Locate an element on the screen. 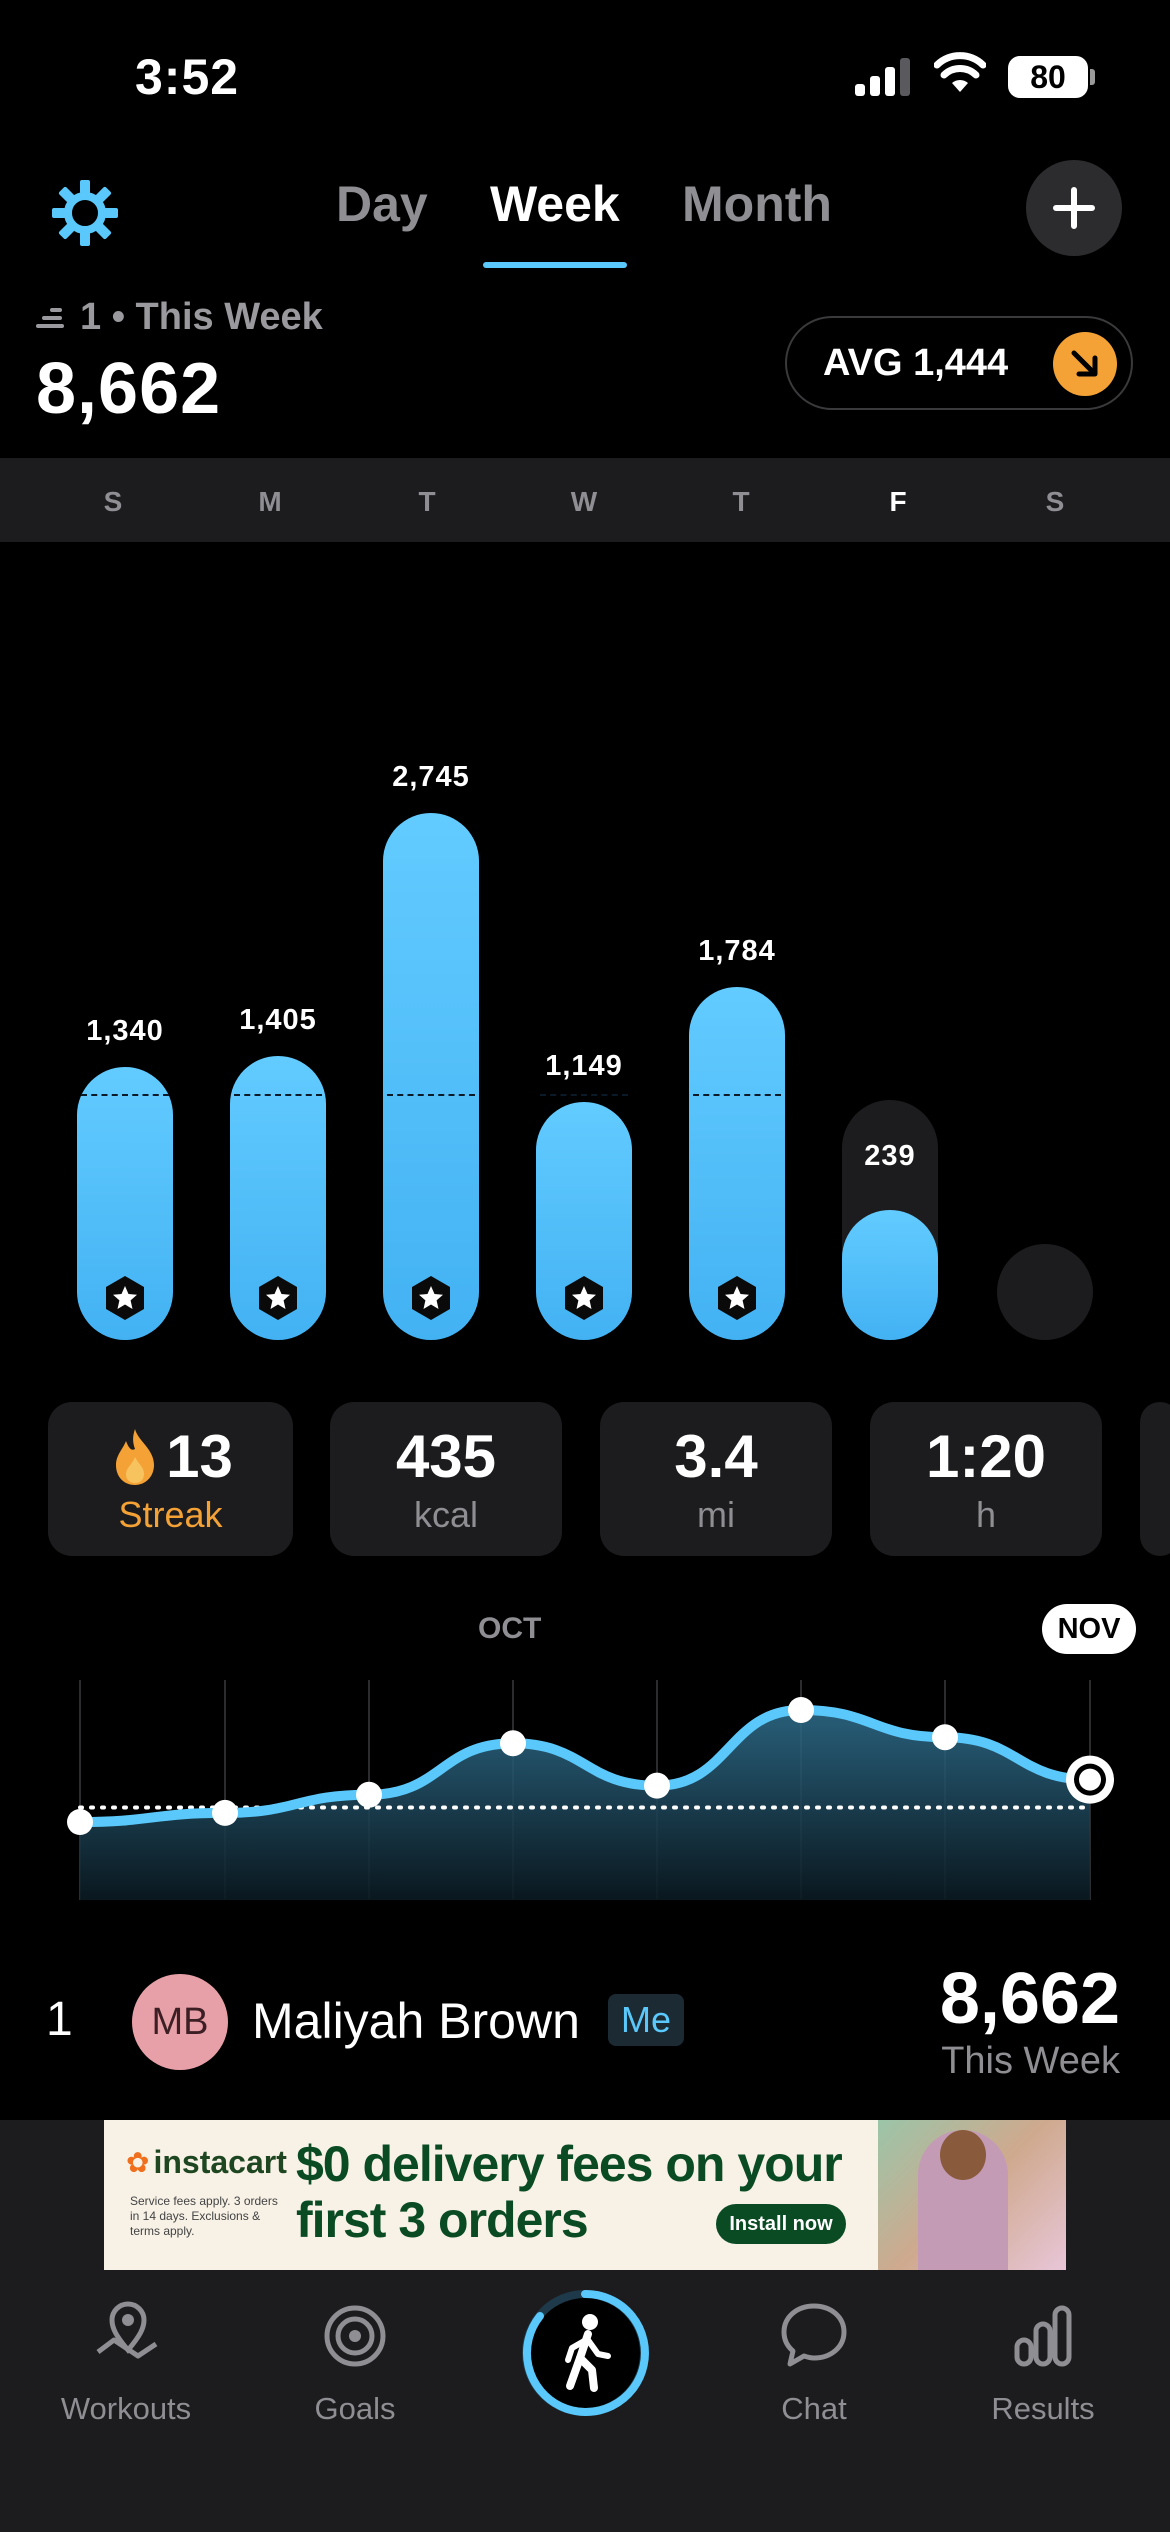  bar-value-label: 239 is located at coordinates (890, 1156).